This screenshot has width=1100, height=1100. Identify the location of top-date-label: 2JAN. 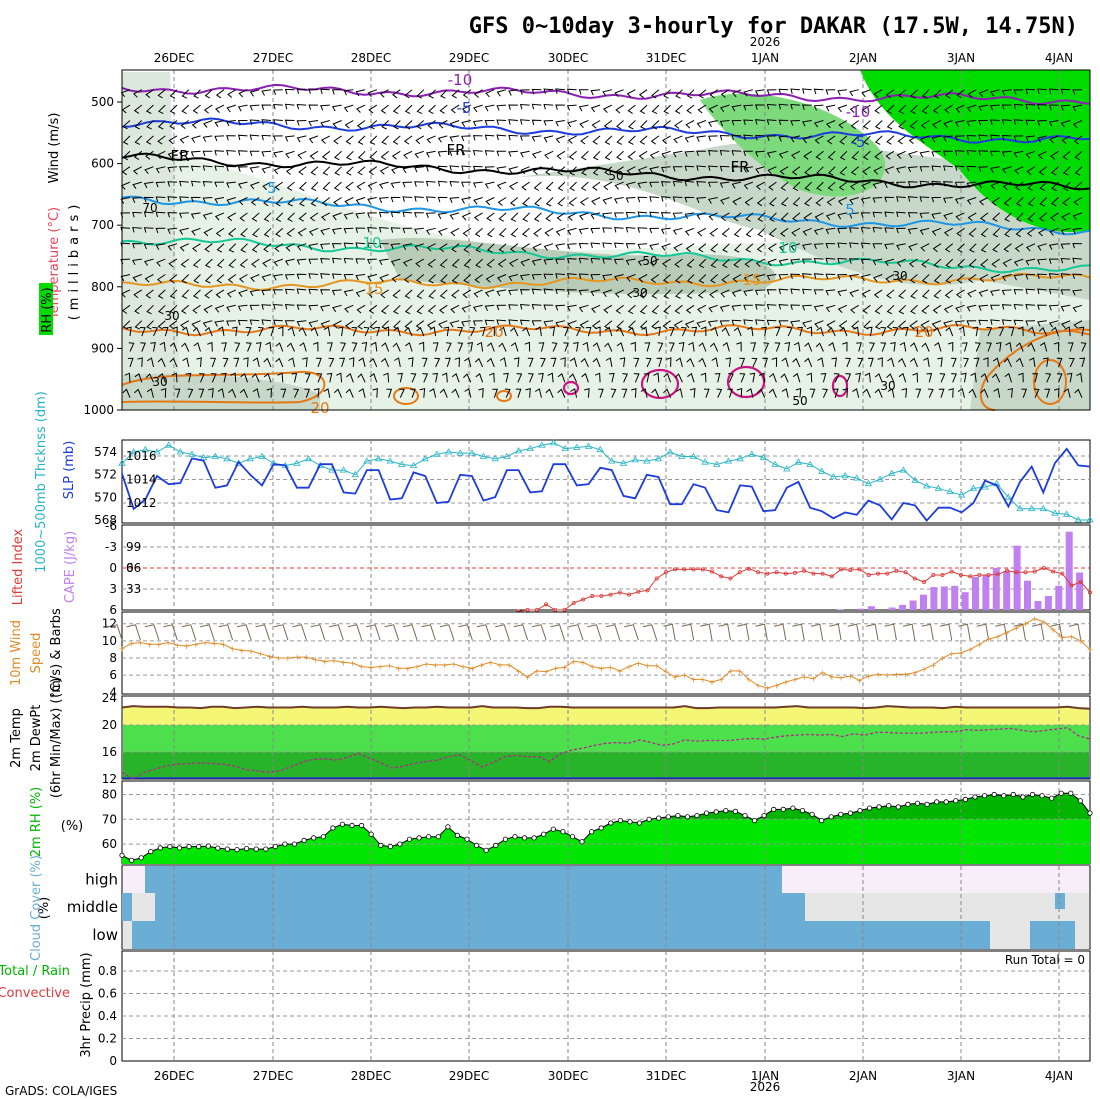
(863, 58).